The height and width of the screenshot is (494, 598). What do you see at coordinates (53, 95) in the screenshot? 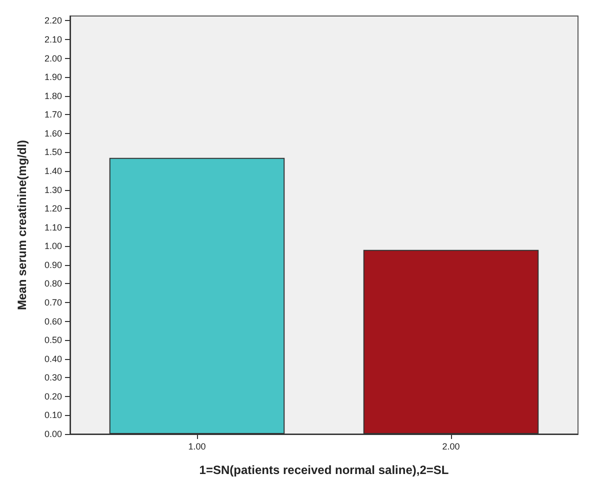
I see `y-tick-label: 1.80` at bounding box center [53, 95].